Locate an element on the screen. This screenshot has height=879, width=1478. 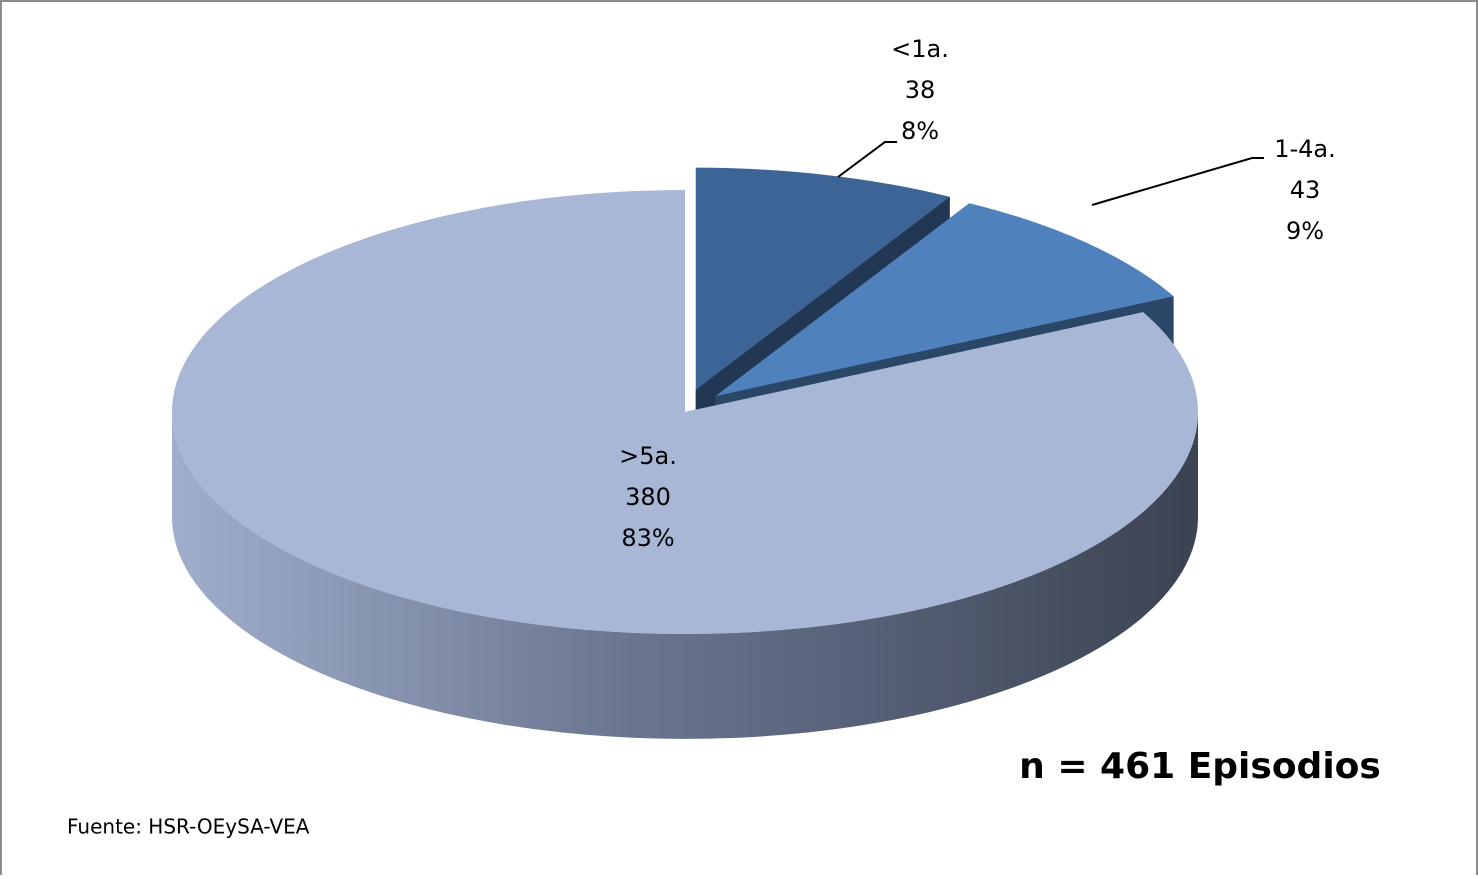
slice-label-value: 380 is located at coordinates (648, 497).